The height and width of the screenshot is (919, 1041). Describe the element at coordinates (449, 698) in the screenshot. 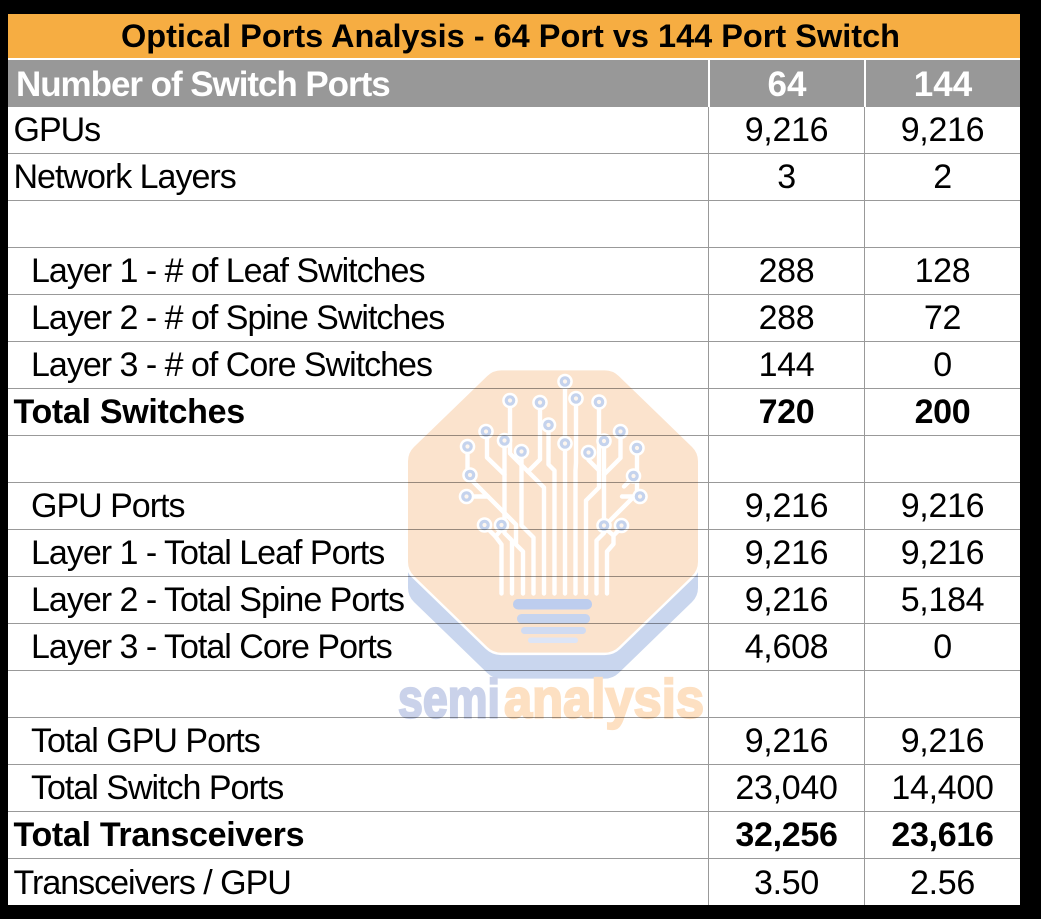

I see `svg-text: semi` at that location.